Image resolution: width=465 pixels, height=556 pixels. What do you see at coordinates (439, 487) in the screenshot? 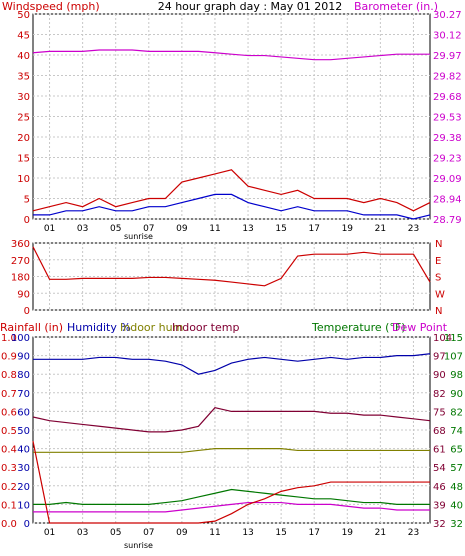
I see `y-tick-label-temp: 46` at bounding box center [439, 487].